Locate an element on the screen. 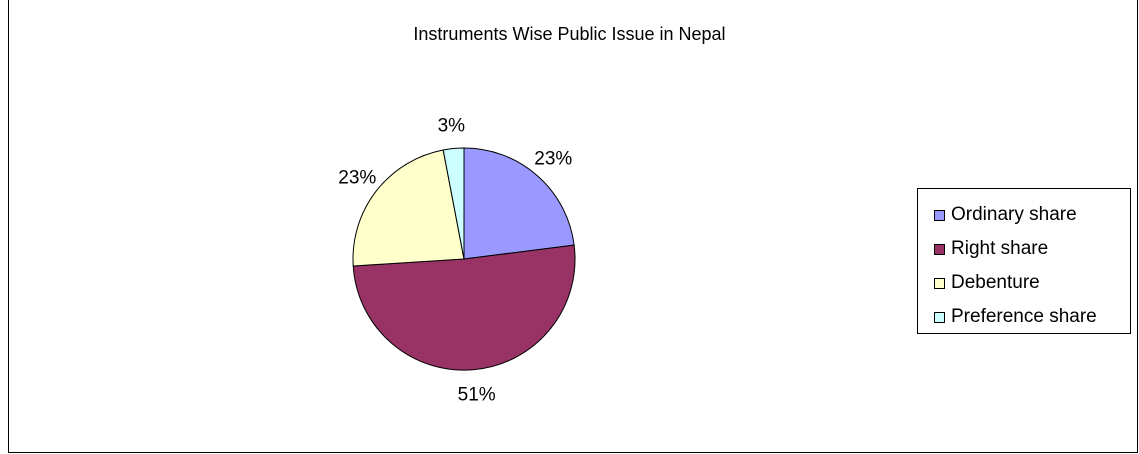  pie-slice-right-share is located at coordinates (464, 307).